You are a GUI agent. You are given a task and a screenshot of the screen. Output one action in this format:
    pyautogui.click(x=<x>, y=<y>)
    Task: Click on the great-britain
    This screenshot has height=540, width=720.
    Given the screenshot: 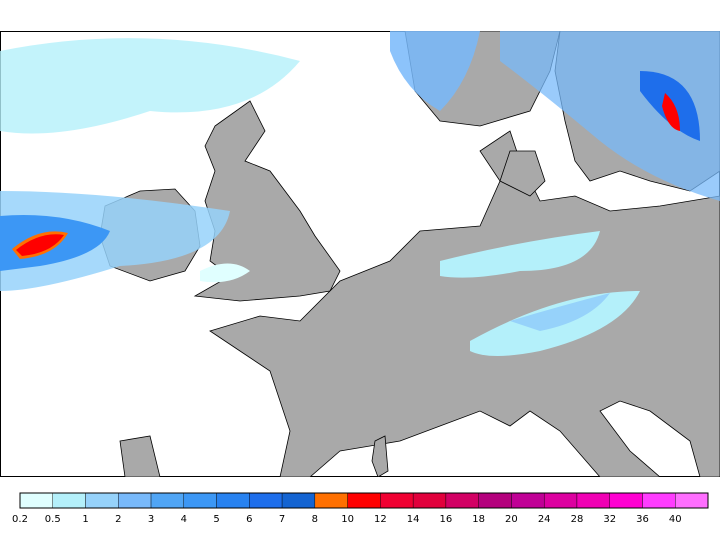 What is the action you would take?
    pyautogui.click(x=267, y=201)
    